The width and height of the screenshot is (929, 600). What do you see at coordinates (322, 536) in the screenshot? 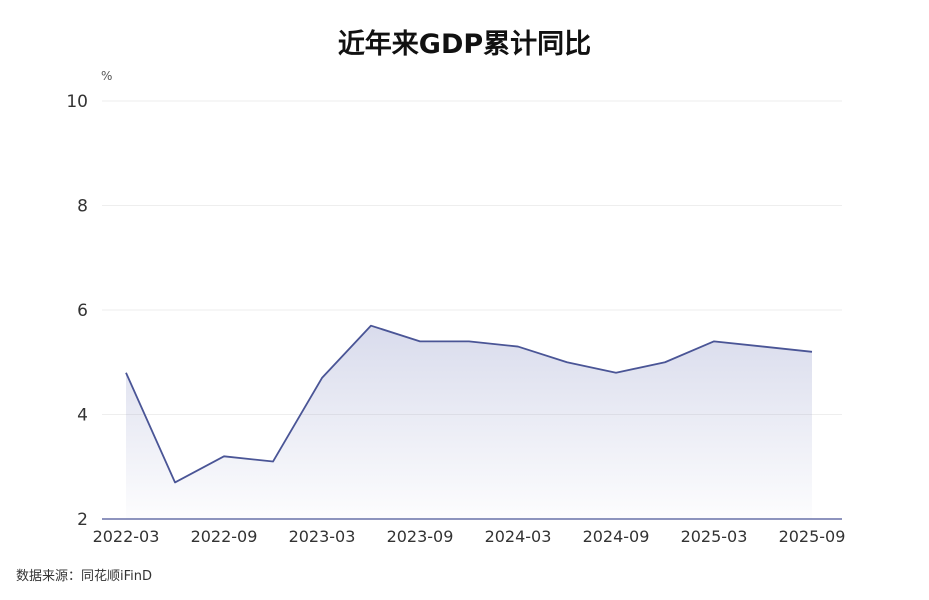
I see `x-tick-label: 2023-03` at bounding box center [322, 536].